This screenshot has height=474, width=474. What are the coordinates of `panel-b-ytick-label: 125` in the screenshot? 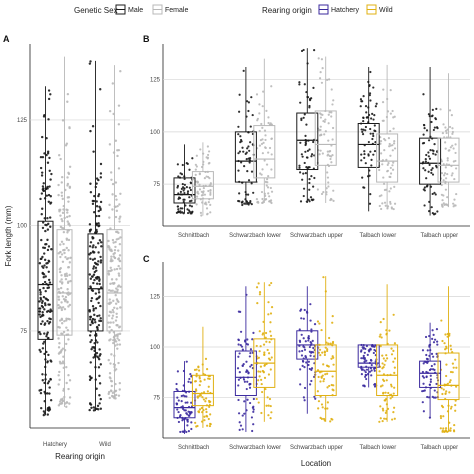 It's located at (155, 81).